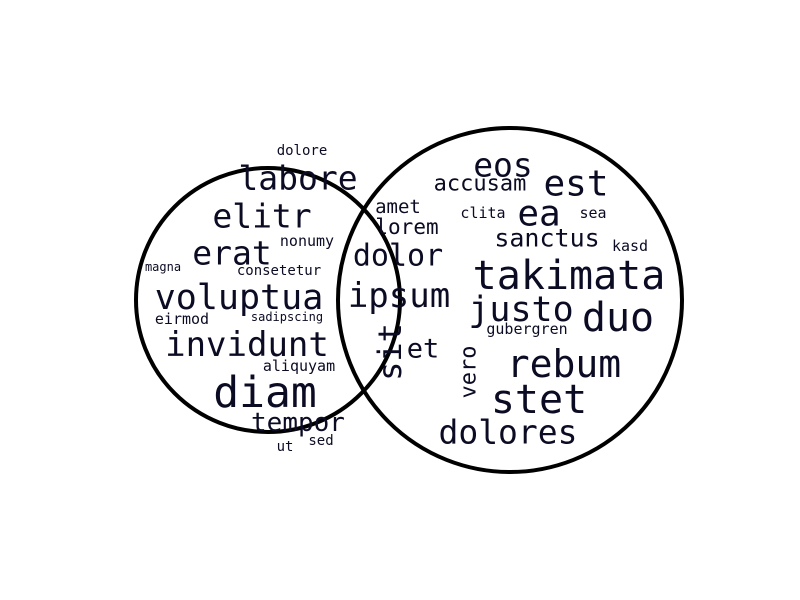 This screenshot has height=600, width=800. I want to click on left-word-sadipscing: sadipscing, so click(287, 317).